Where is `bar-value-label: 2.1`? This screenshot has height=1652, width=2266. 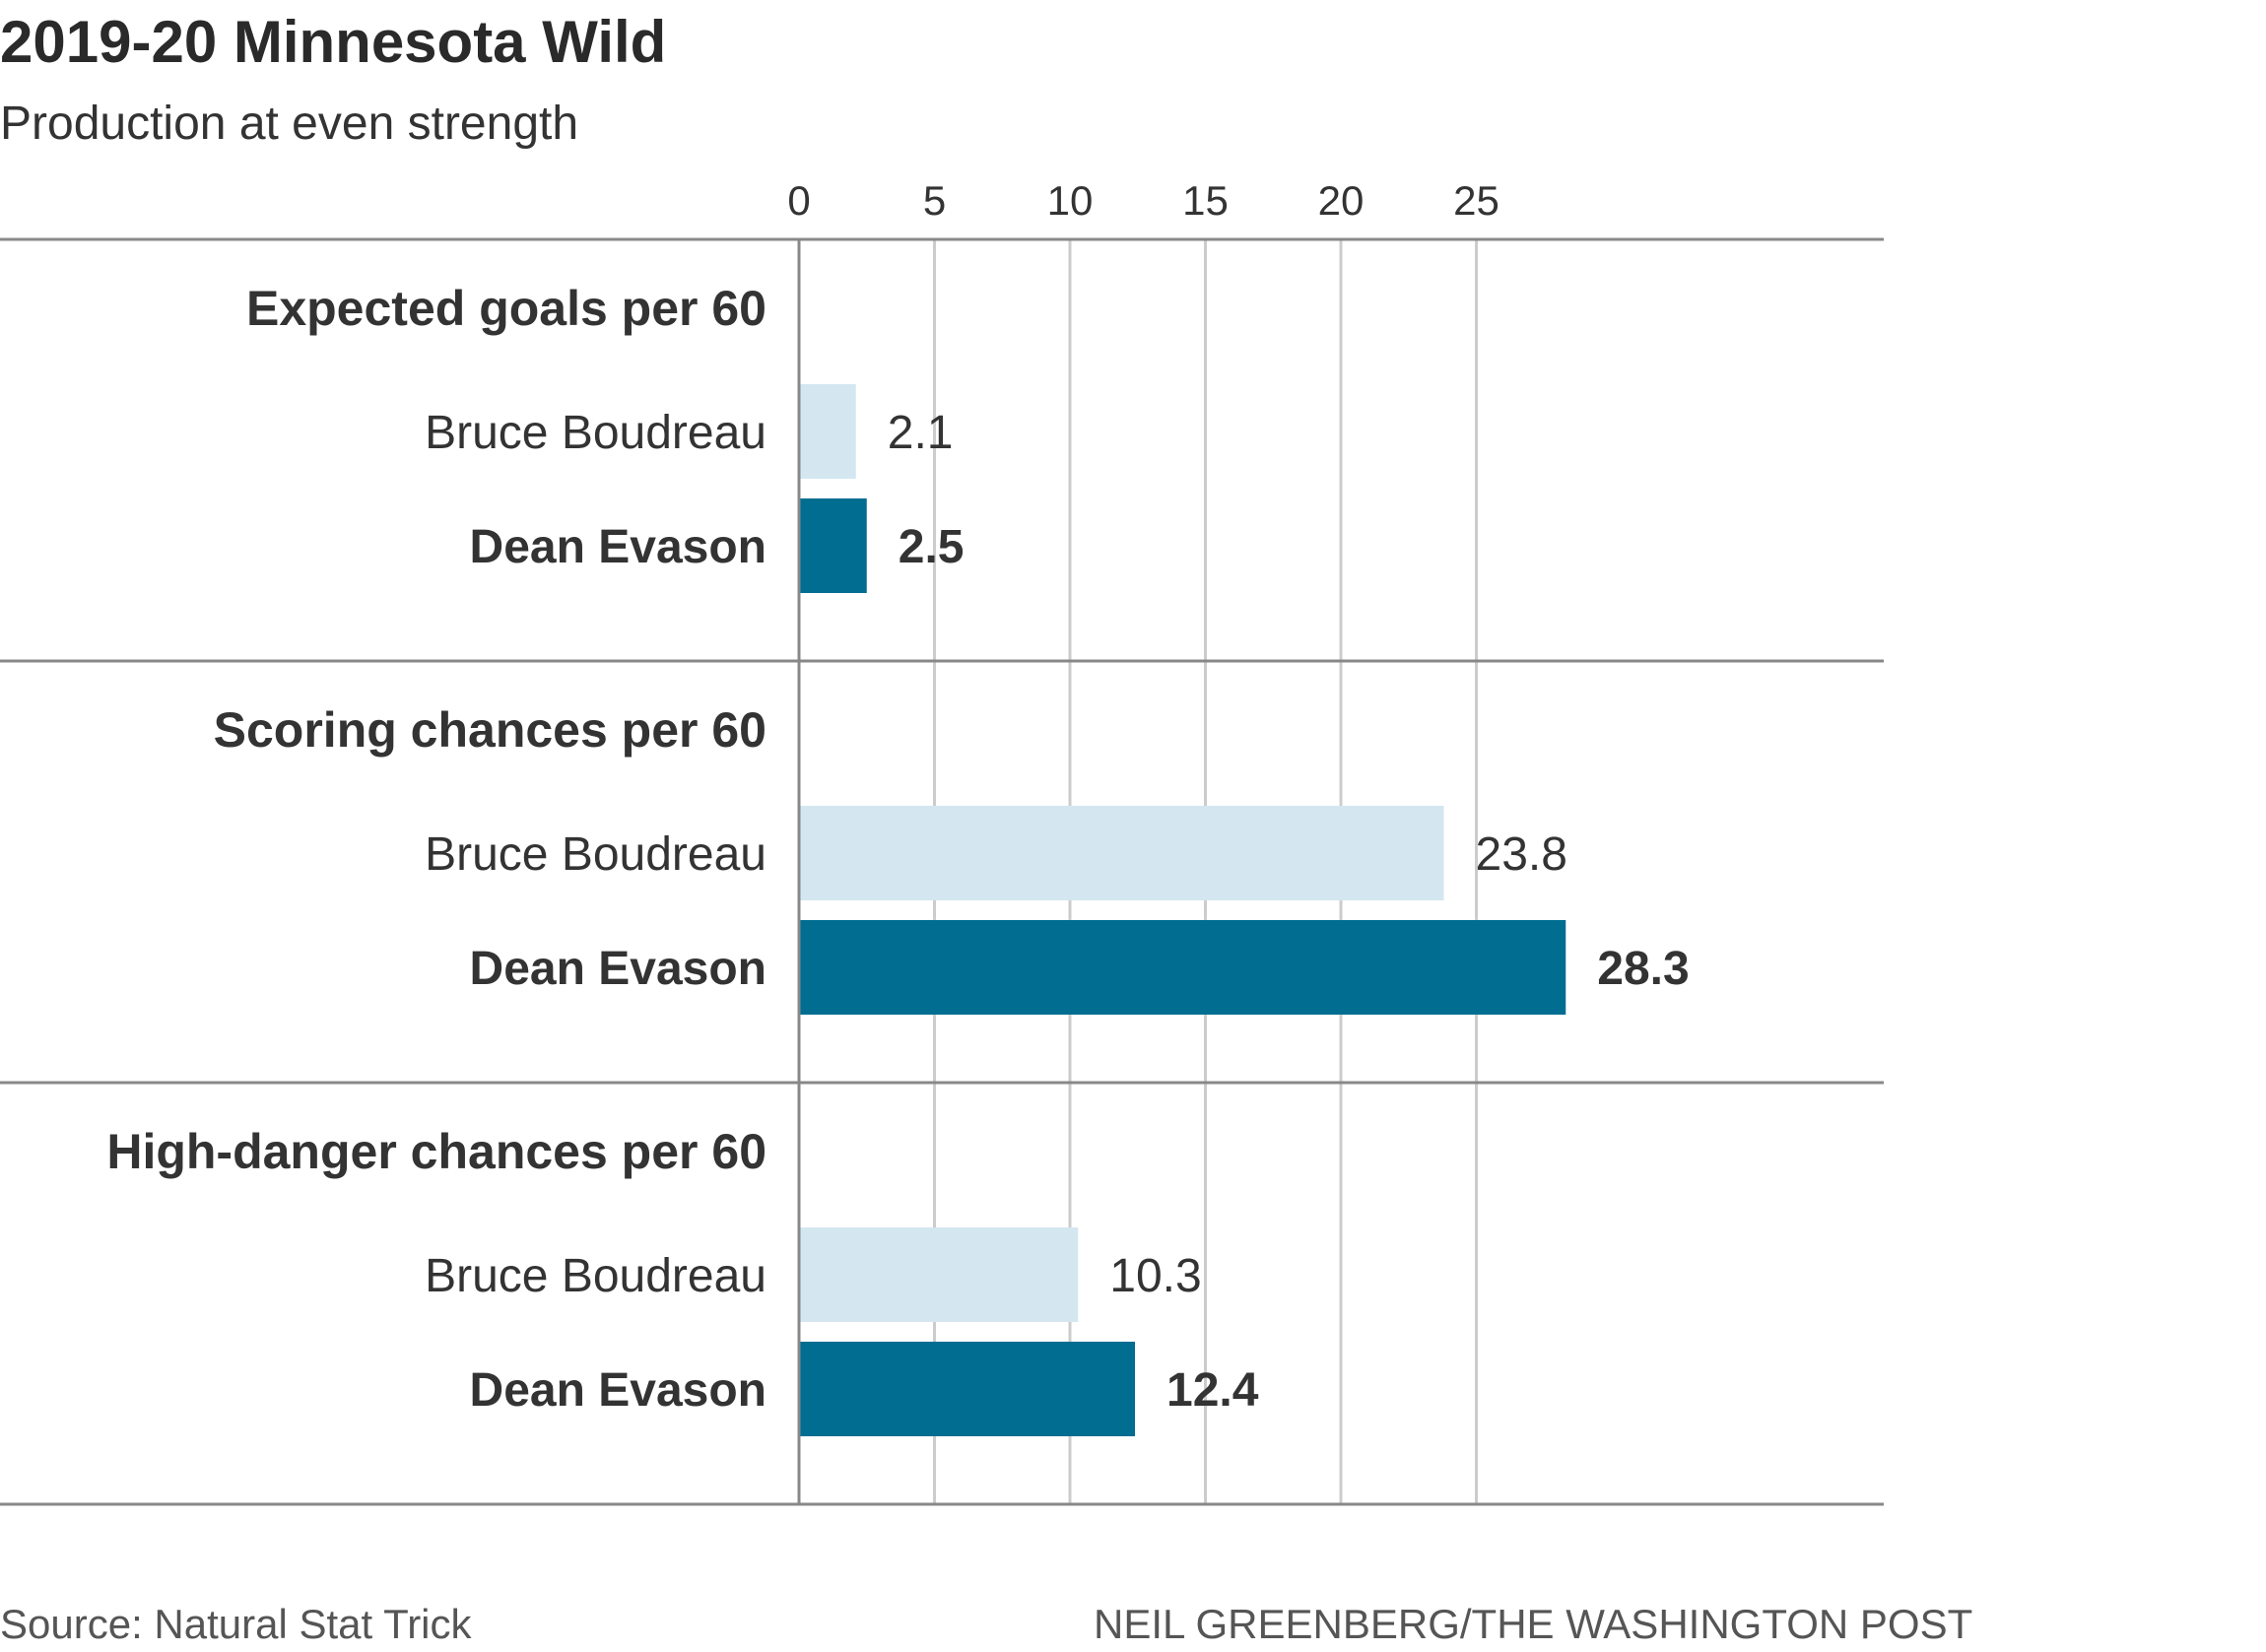
bar-value-label: 2.1 is located at coordinates (921, 433).